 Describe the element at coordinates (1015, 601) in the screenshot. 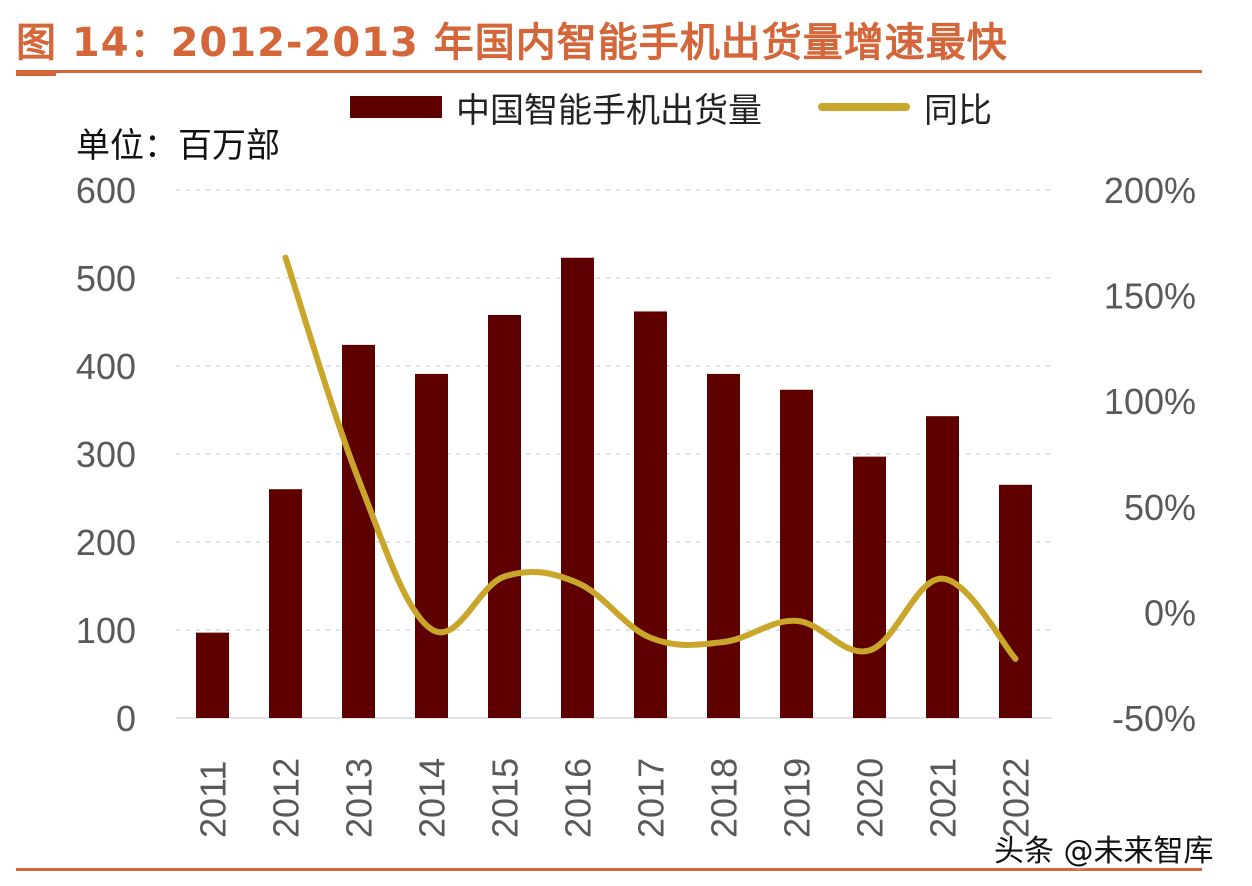

I see `bar-2022` at that location.